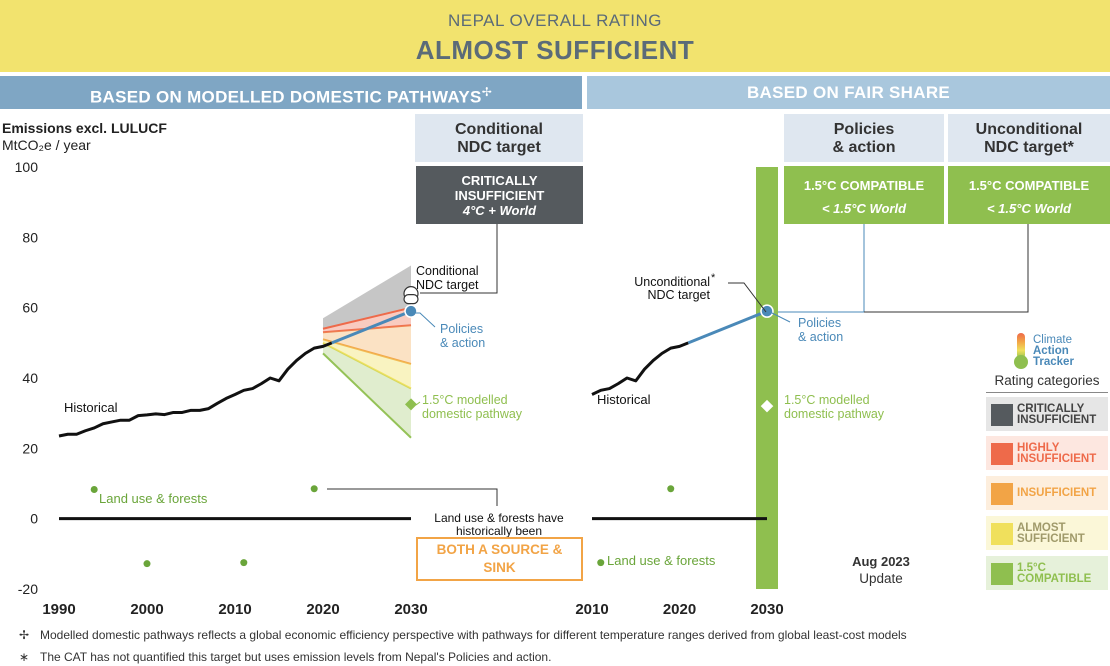 This screenshot has height=666, width=1110. I want to click on landuse-label-left: Land use & forests, so click(153, 498).